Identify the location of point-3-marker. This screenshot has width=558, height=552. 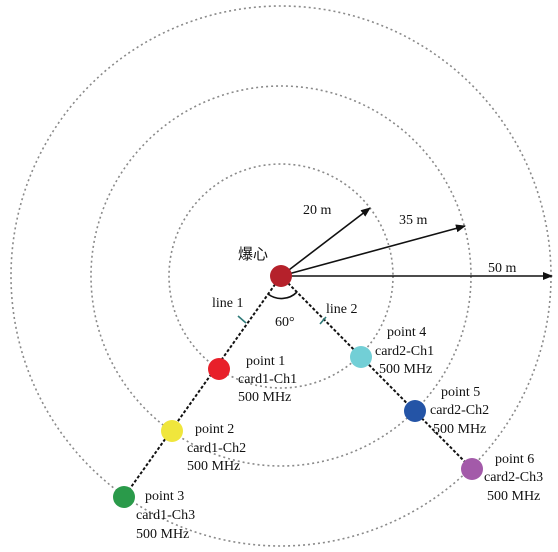
(124, 497).